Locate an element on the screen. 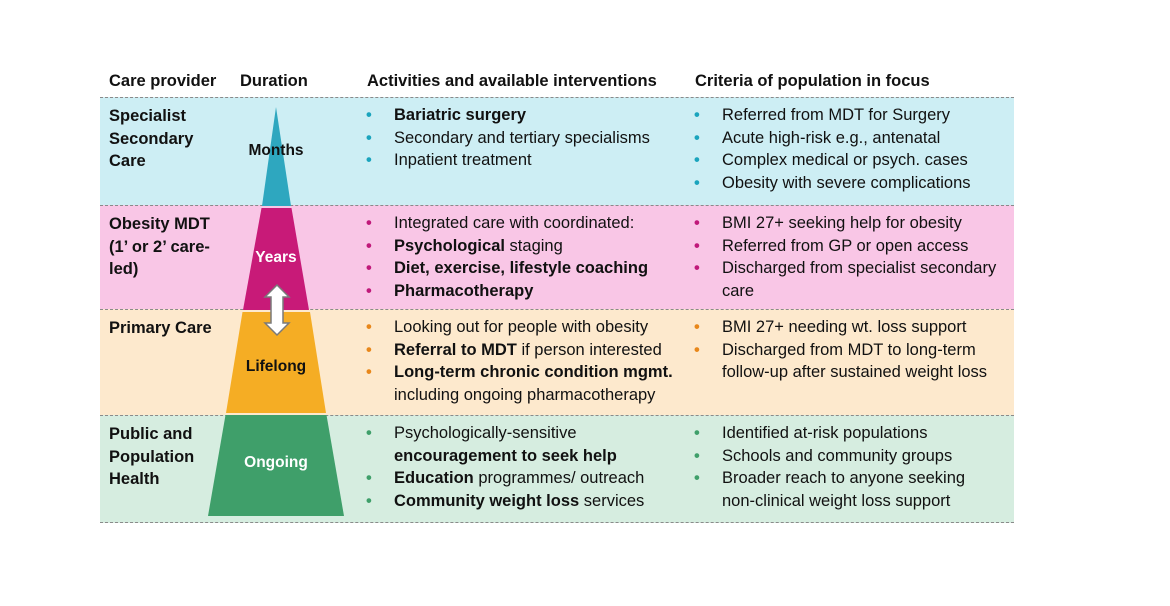  item-text: Looking out for people with obesity is located at coordinates (521, 327).